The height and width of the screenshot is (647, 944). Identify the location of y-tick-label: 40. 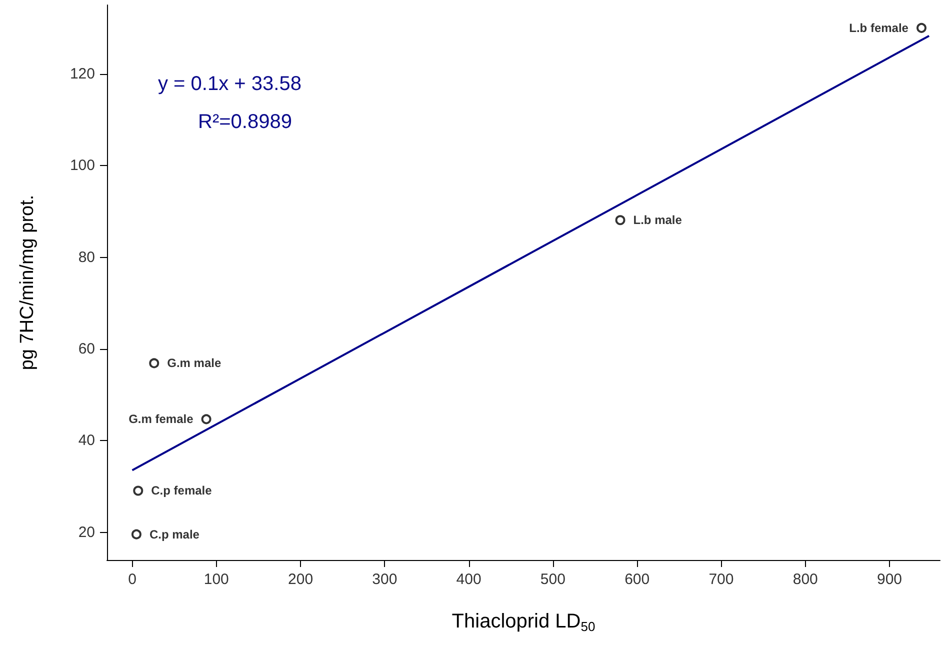
(86, 441).